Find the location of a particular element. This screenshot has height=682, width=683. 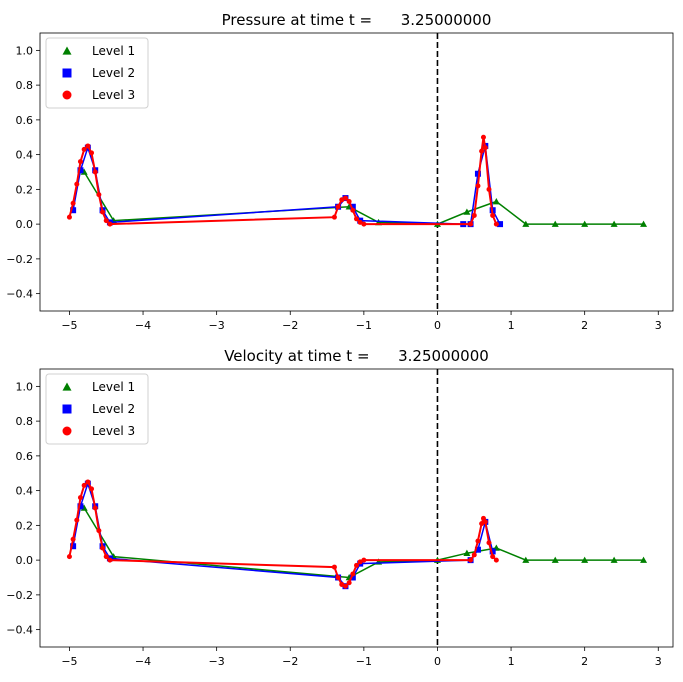

legend: Level 1 Level 2 Level 3 is located at coordinates (97, 73).